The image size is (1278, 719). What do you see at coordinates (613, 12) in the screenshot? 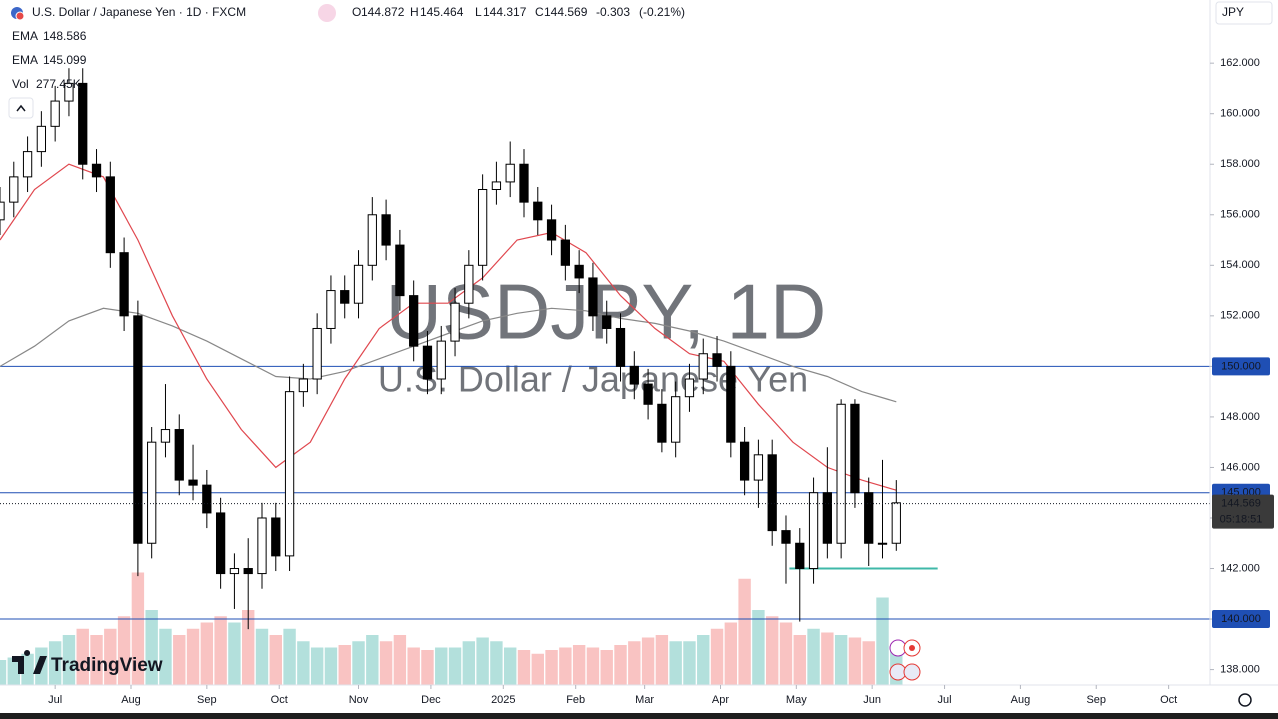
I see `change-value: -0.303` at bounding box center [613, 12].